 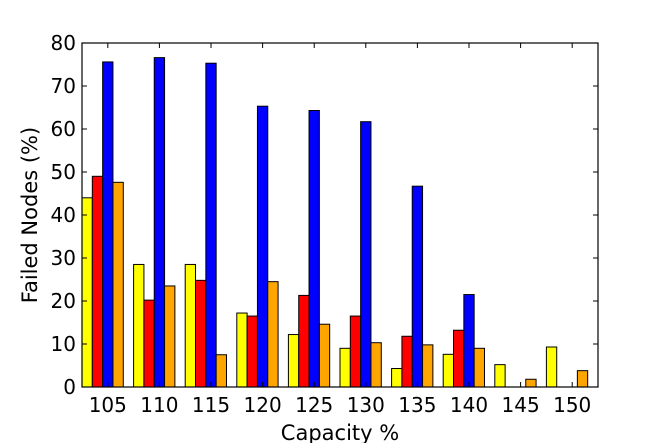 What do you see at coordinates (263, 405) in the screenshot?
I see `x-tick-label: 120` at bounding box center [263, 405].